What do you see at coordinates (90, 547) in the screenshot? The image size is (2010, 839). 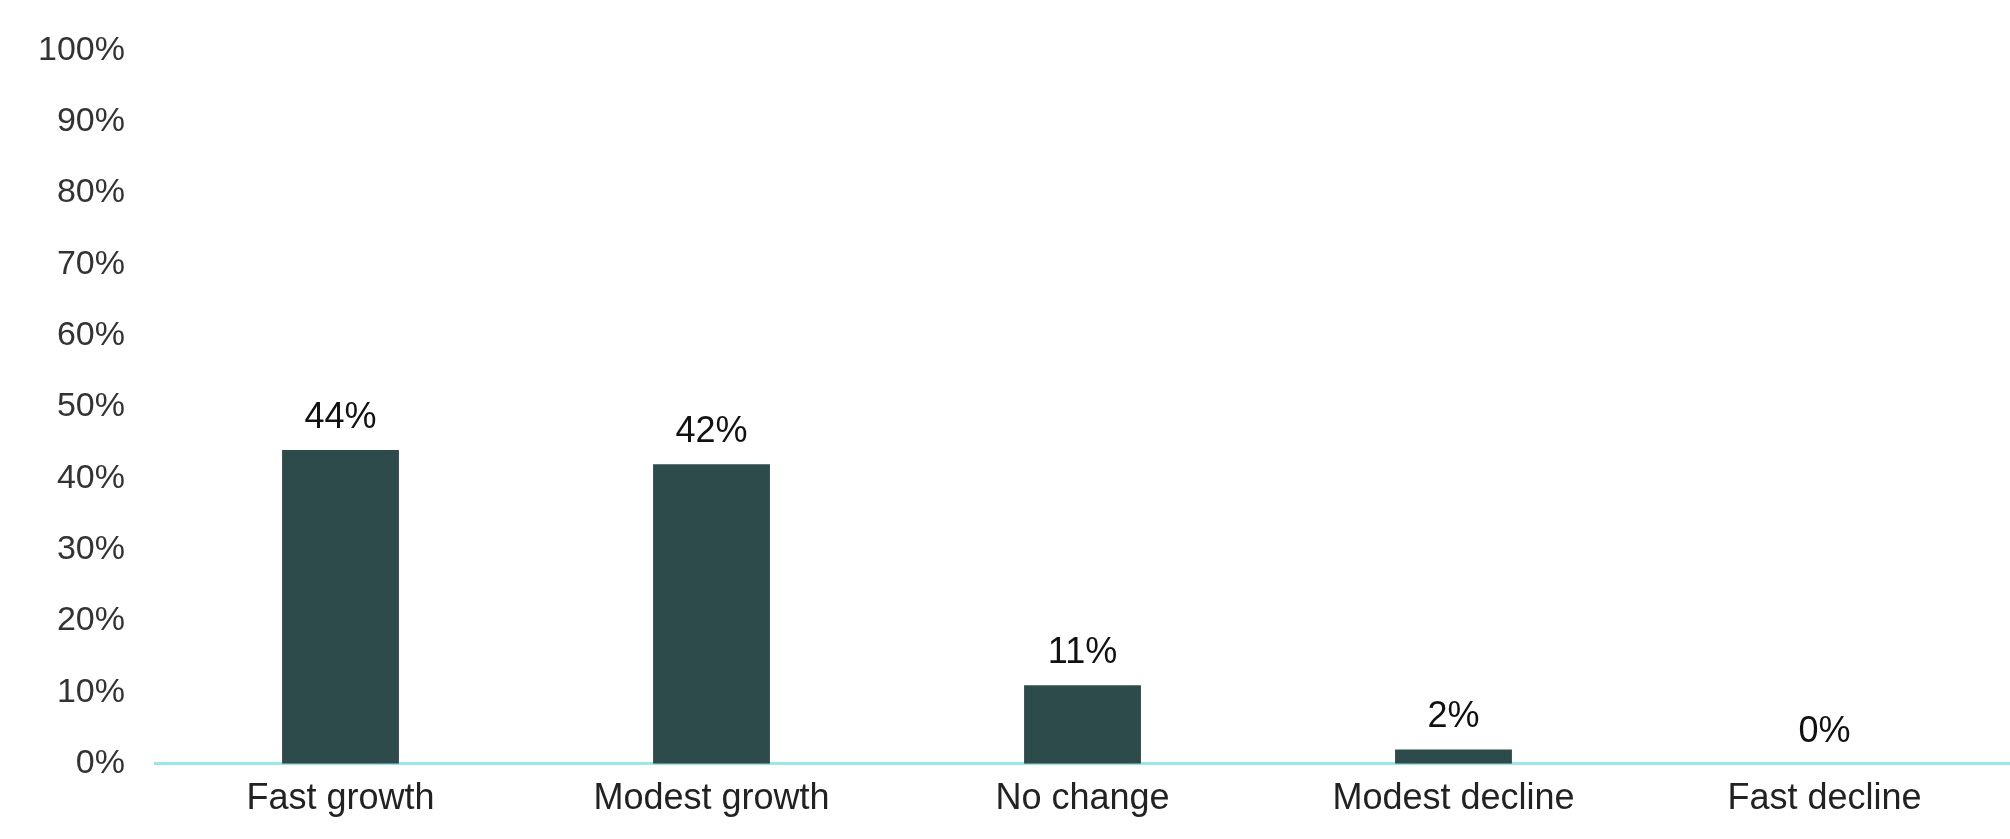 I see `y-tick-label: 30%` at bounding box center [90, 547].